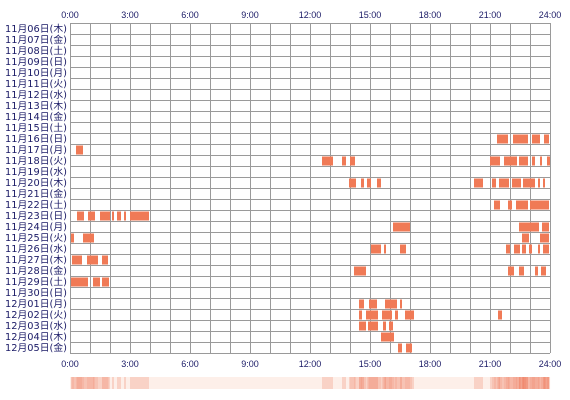 Image resolution: width=570 pixels, height=400 pixels. What do you see at coordinates (36, 150) in the screenshot?
I see `row-label: 11月17日(月)` at bounding box center [36, 150].